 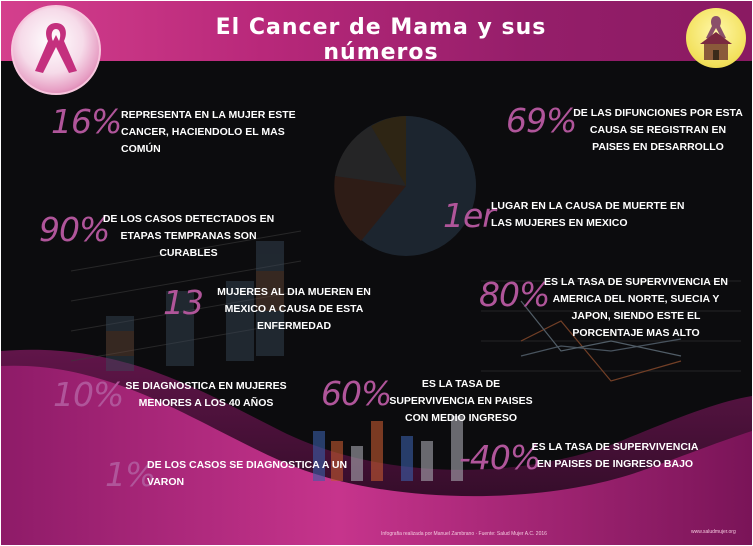 I want to click on background-3d-bars, so click(x=195, y=306).